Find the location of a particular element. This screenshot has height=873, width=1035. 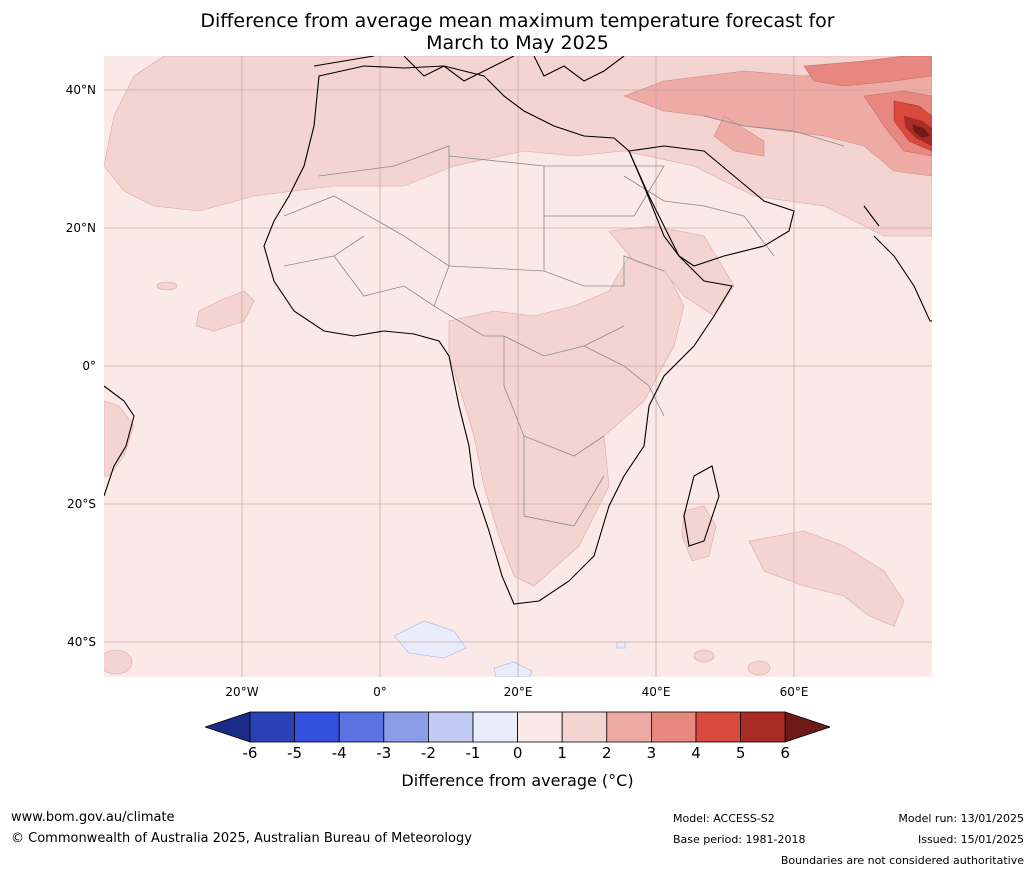

footer-base-period: Base period: 1981-2018 is located at coordinates (739, 839).